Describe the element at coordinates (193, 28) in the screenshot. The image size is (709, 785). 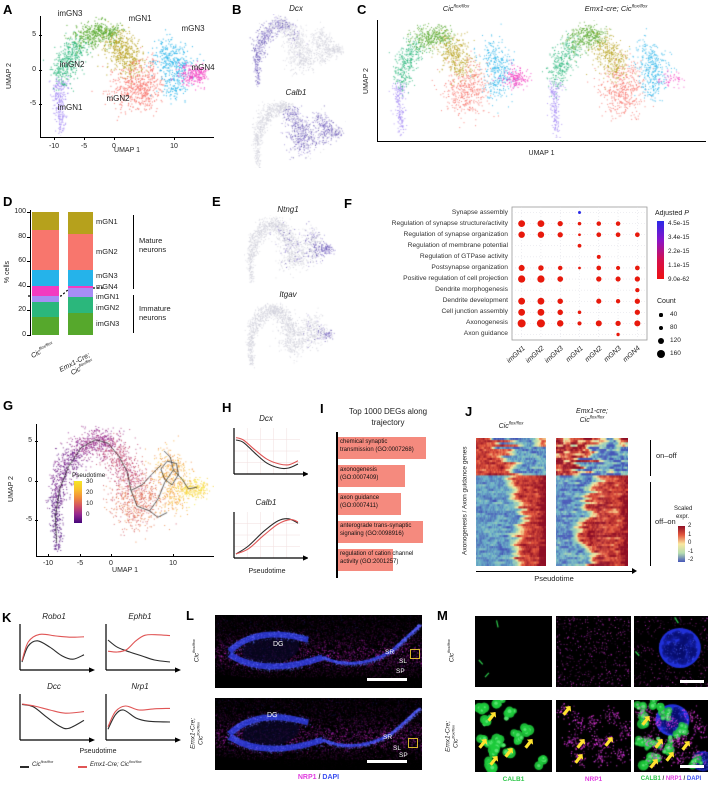
I see `panel-a-cluster-label-mGN3: mGN3` at that location.